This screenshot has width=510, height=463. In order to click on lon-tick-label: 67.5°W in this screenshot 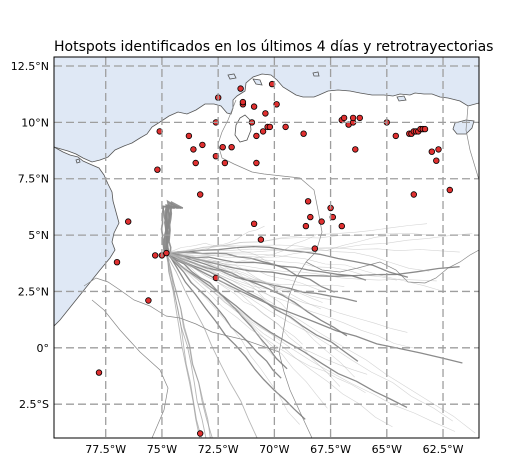, I will do `click(330, 449)`.